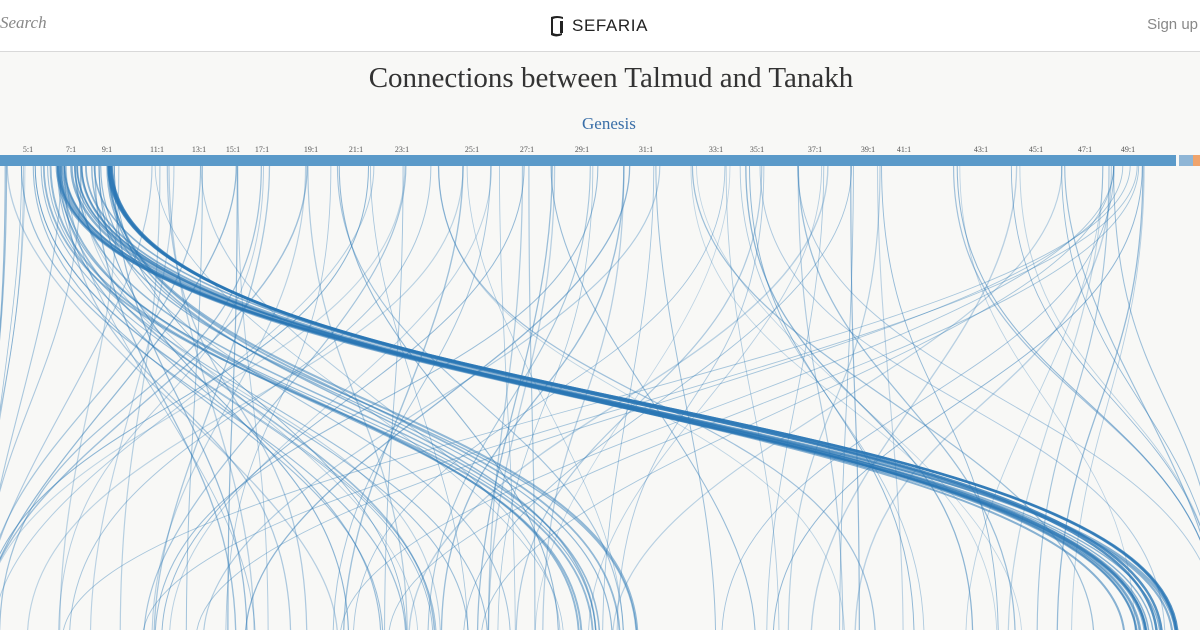 The height and width of the screenshot is (630, 1200). I want to click on genesis-bar, so click(588, 160).